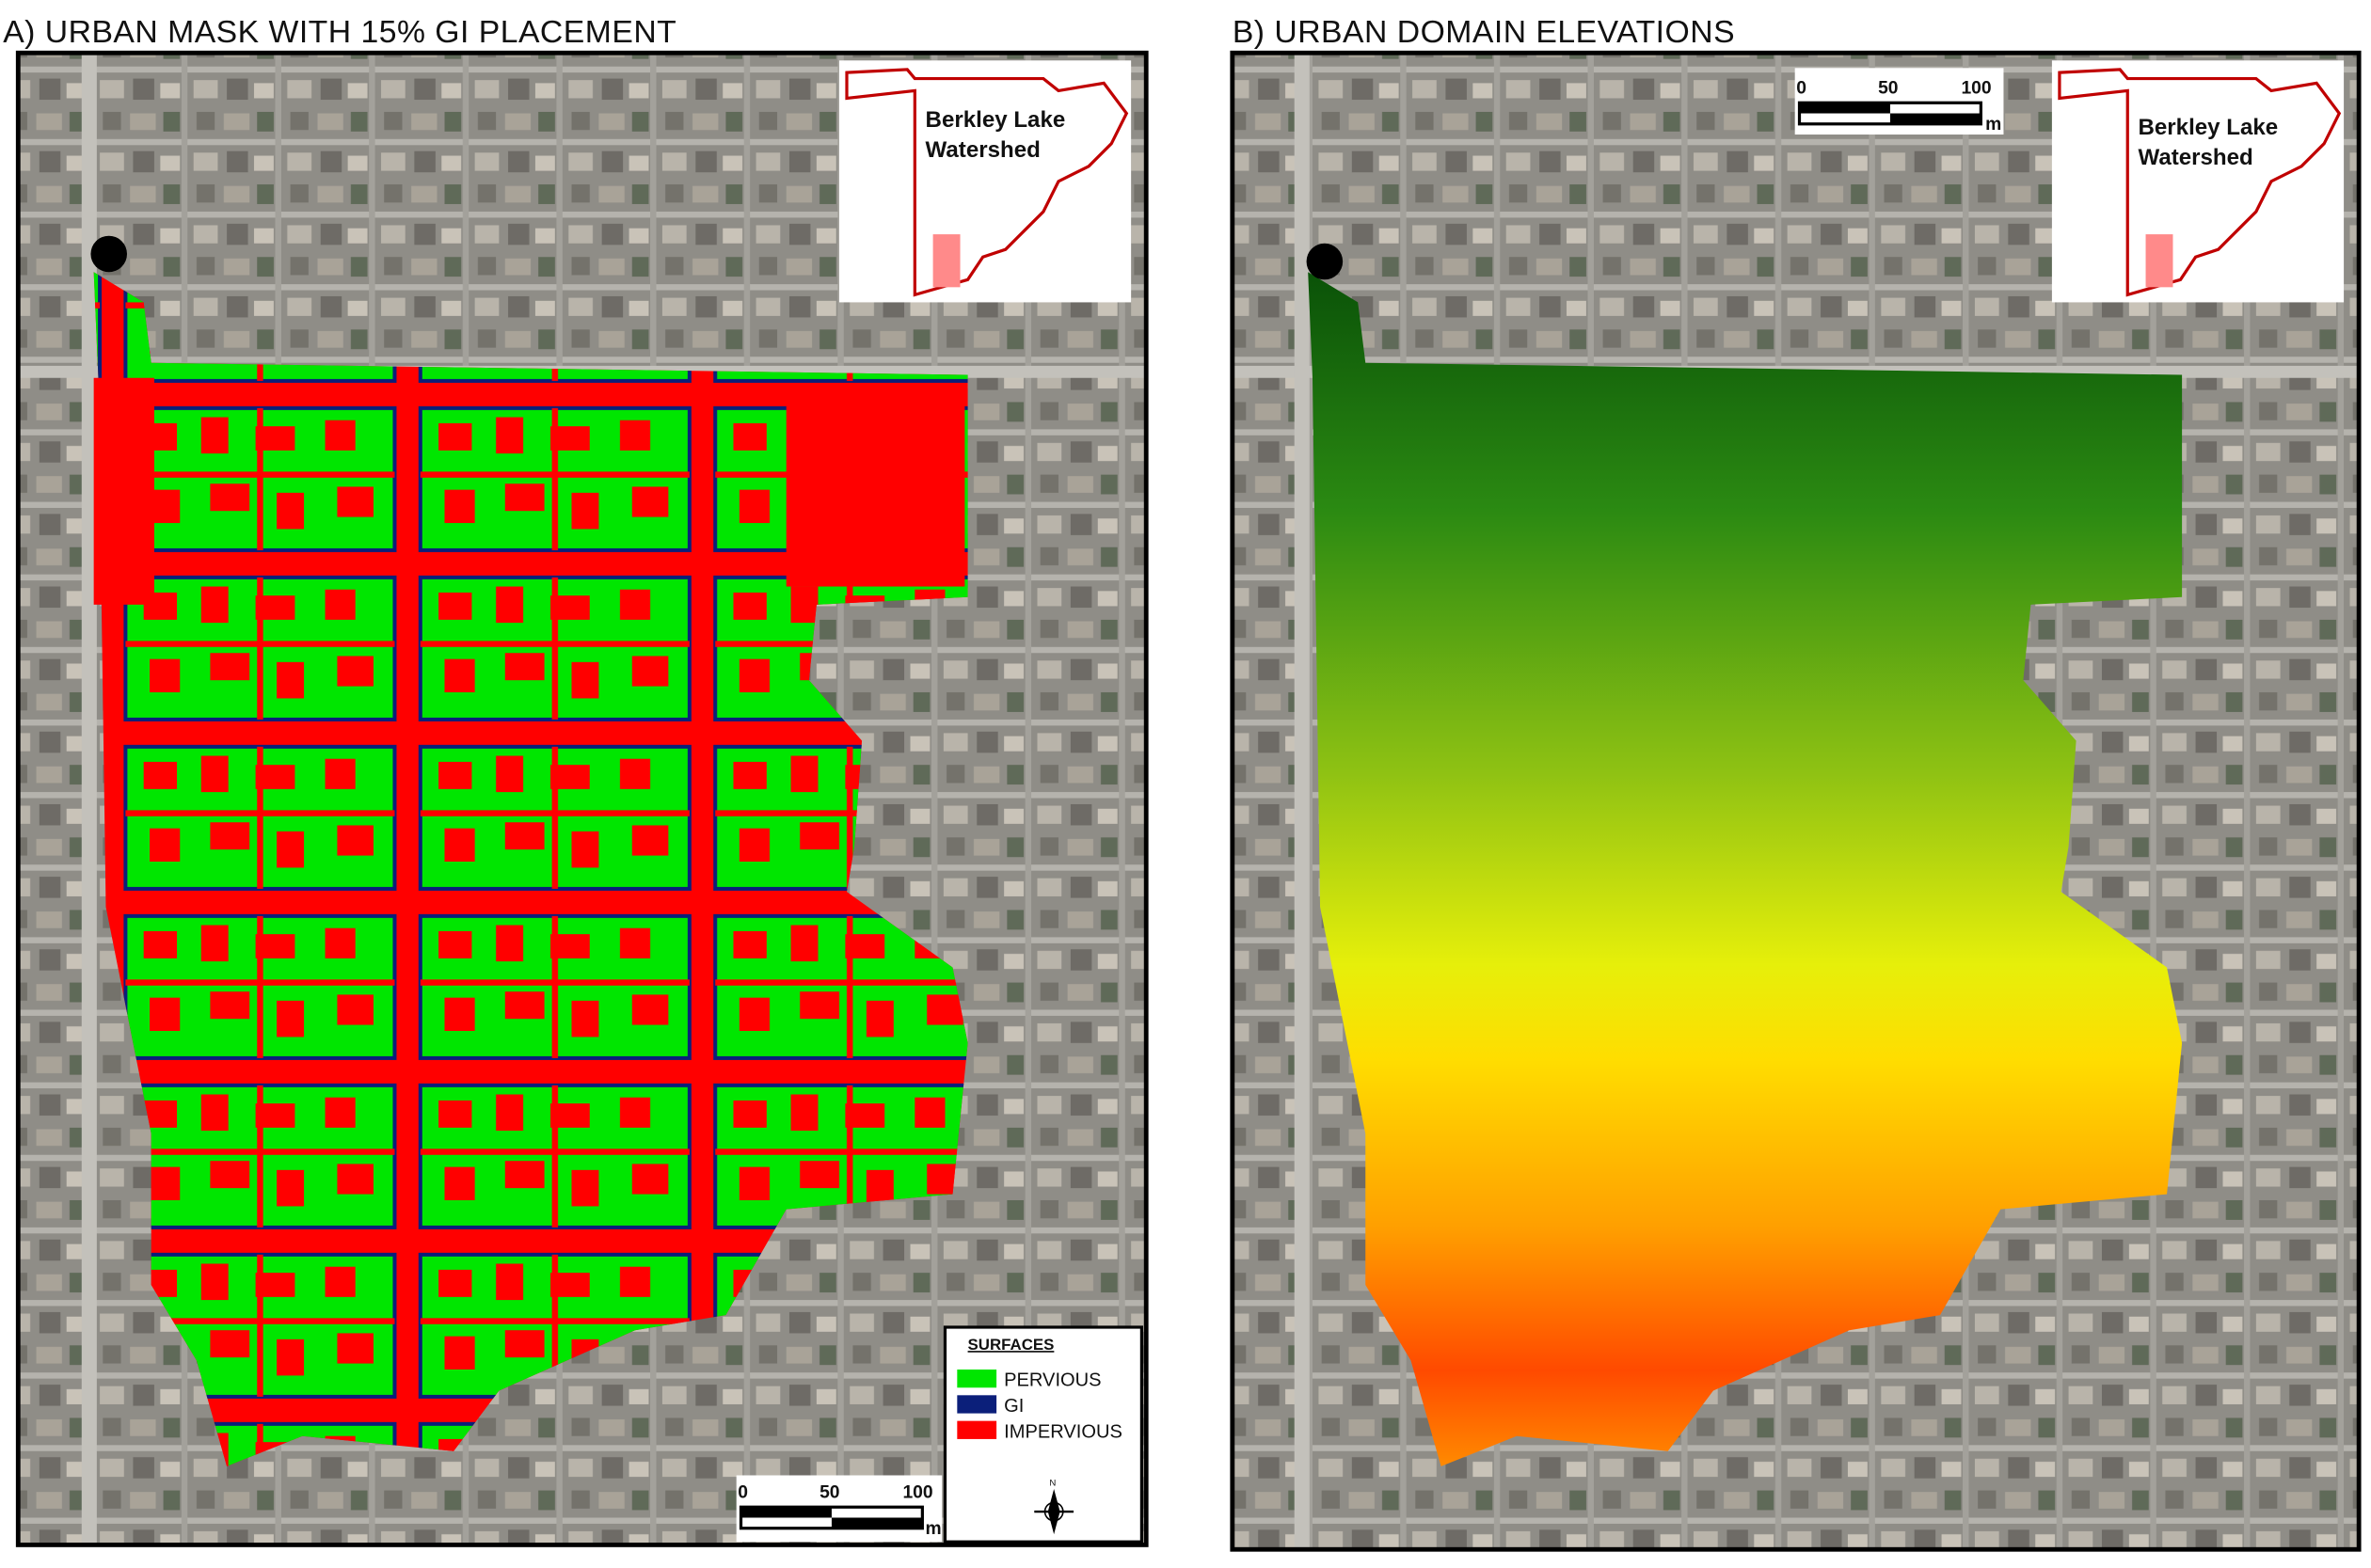  What do you see at coordinates (339, 32) in the screenshot?
I see `panel-title: A) URBAN MASK WITH 15% GI PLACEMENT` at bounding box center [339, 32].